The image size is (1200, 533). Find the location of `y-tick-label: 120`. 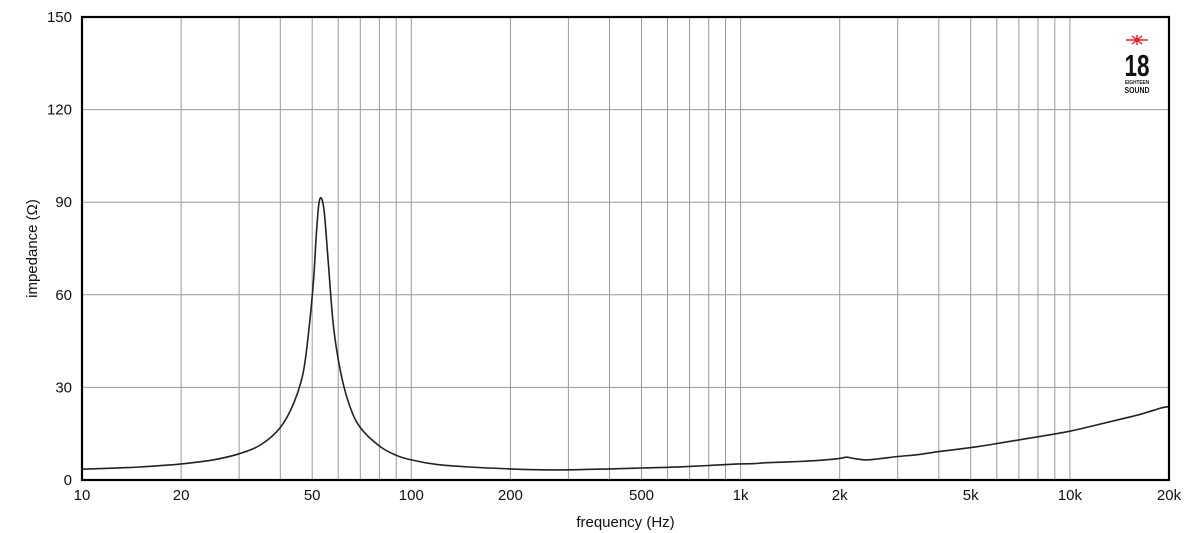

y-tick-label: 120 is located at coordinates (59, 110).